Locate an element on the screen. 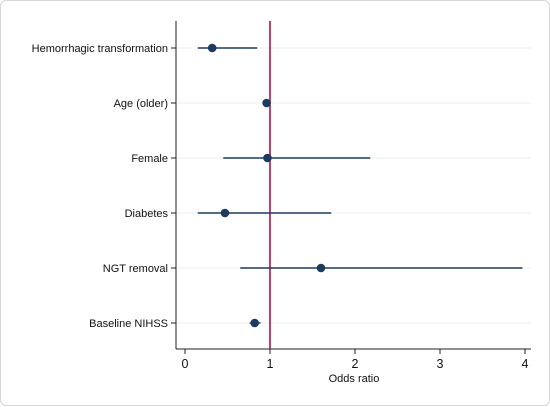 The width and height of the screenshot is (550, 407). category-label: Age (older) is located at coordinates (141, 104).